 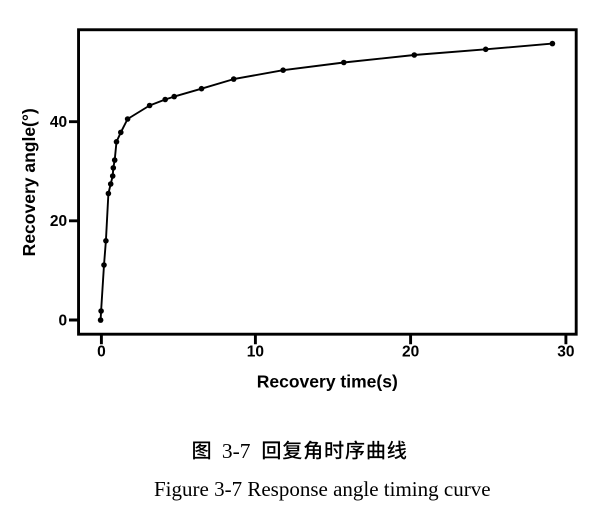 I want to click on svg-text: Recovery angle(°), so click(x=29, y=182).